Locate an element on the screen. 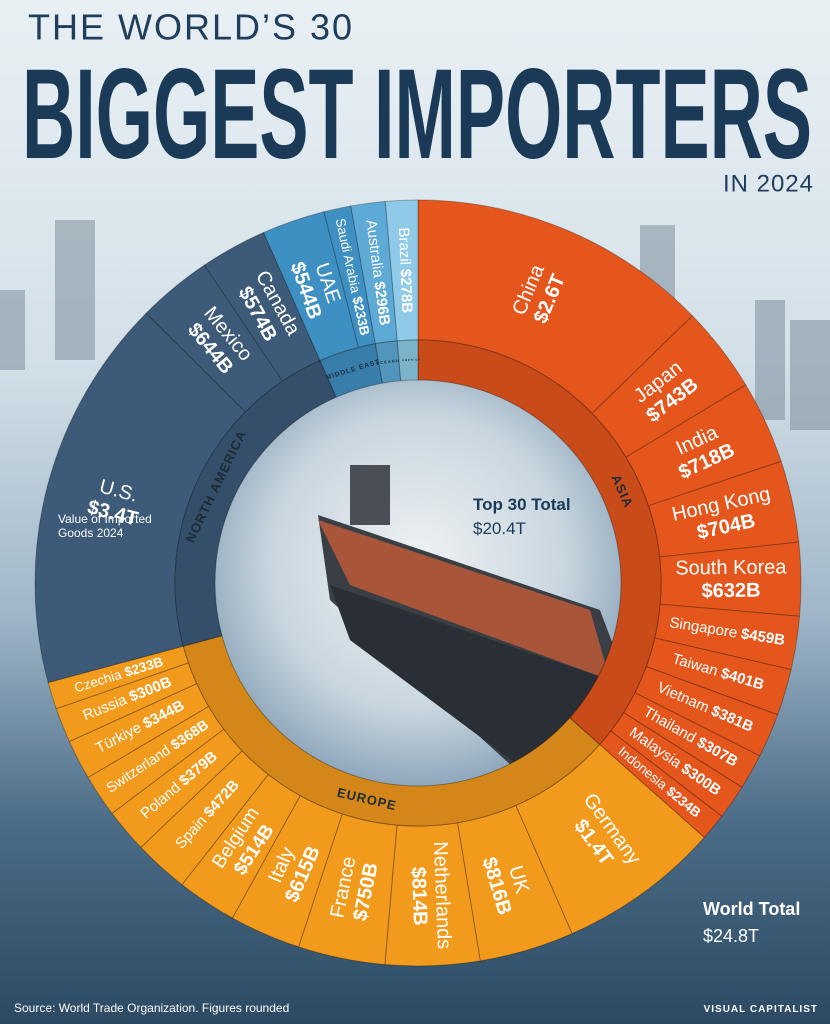 The width and height of the screenshot is (830, 1024). country-name: Netherlands is located at coordinates (442, 895).